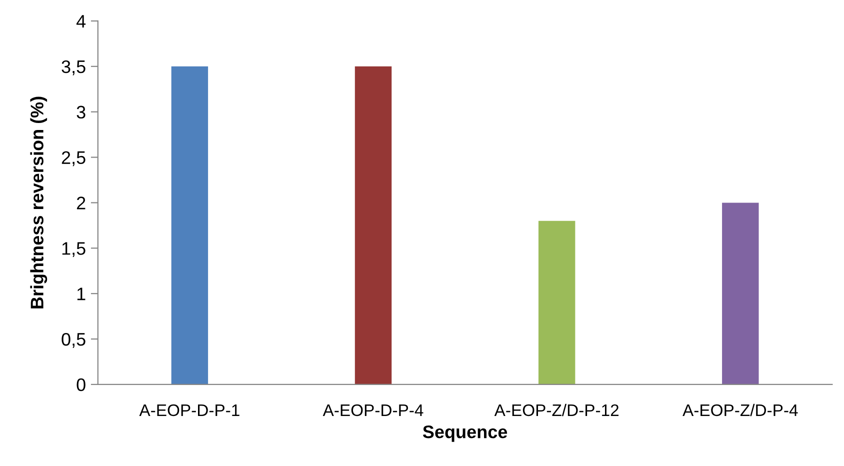 The height and width of the screenshot is (466, 844). Describe the element at coordinates (465, 433) in the screenshot. I see `x-axis-title: Sequence` at that location.